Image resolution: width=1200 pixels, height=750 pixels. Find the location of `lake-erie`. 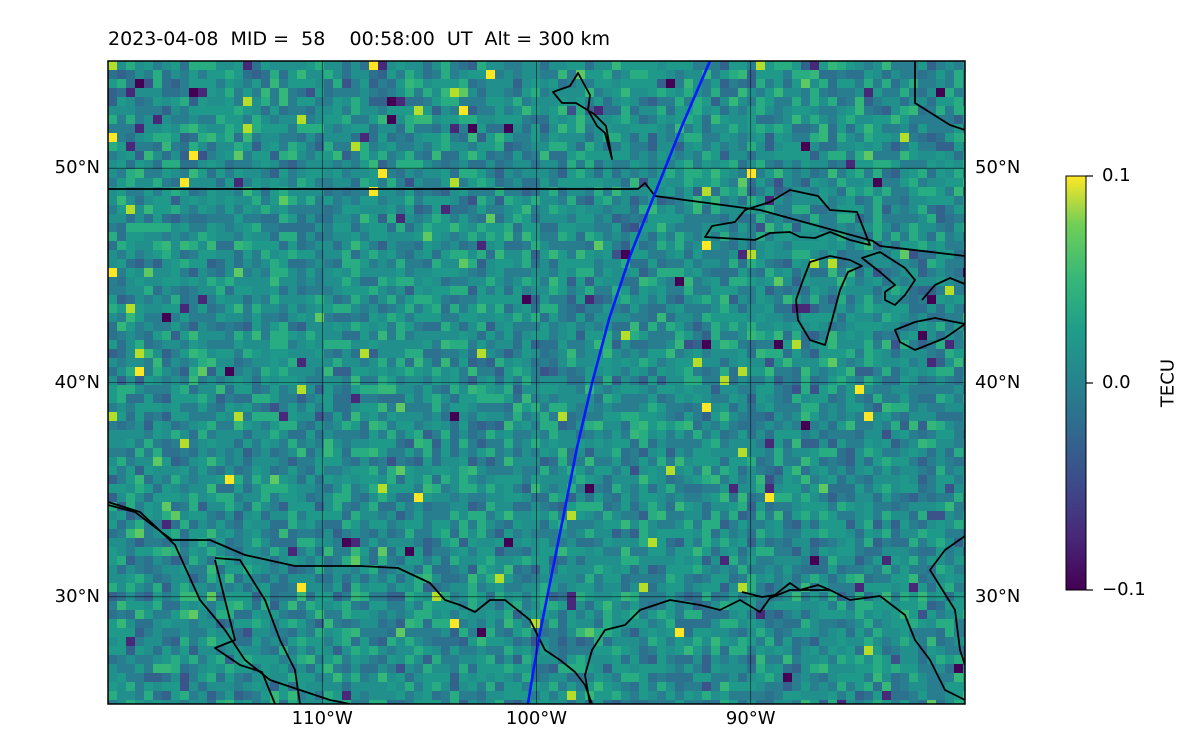

lake-erie is located at coordinates (929, 334).